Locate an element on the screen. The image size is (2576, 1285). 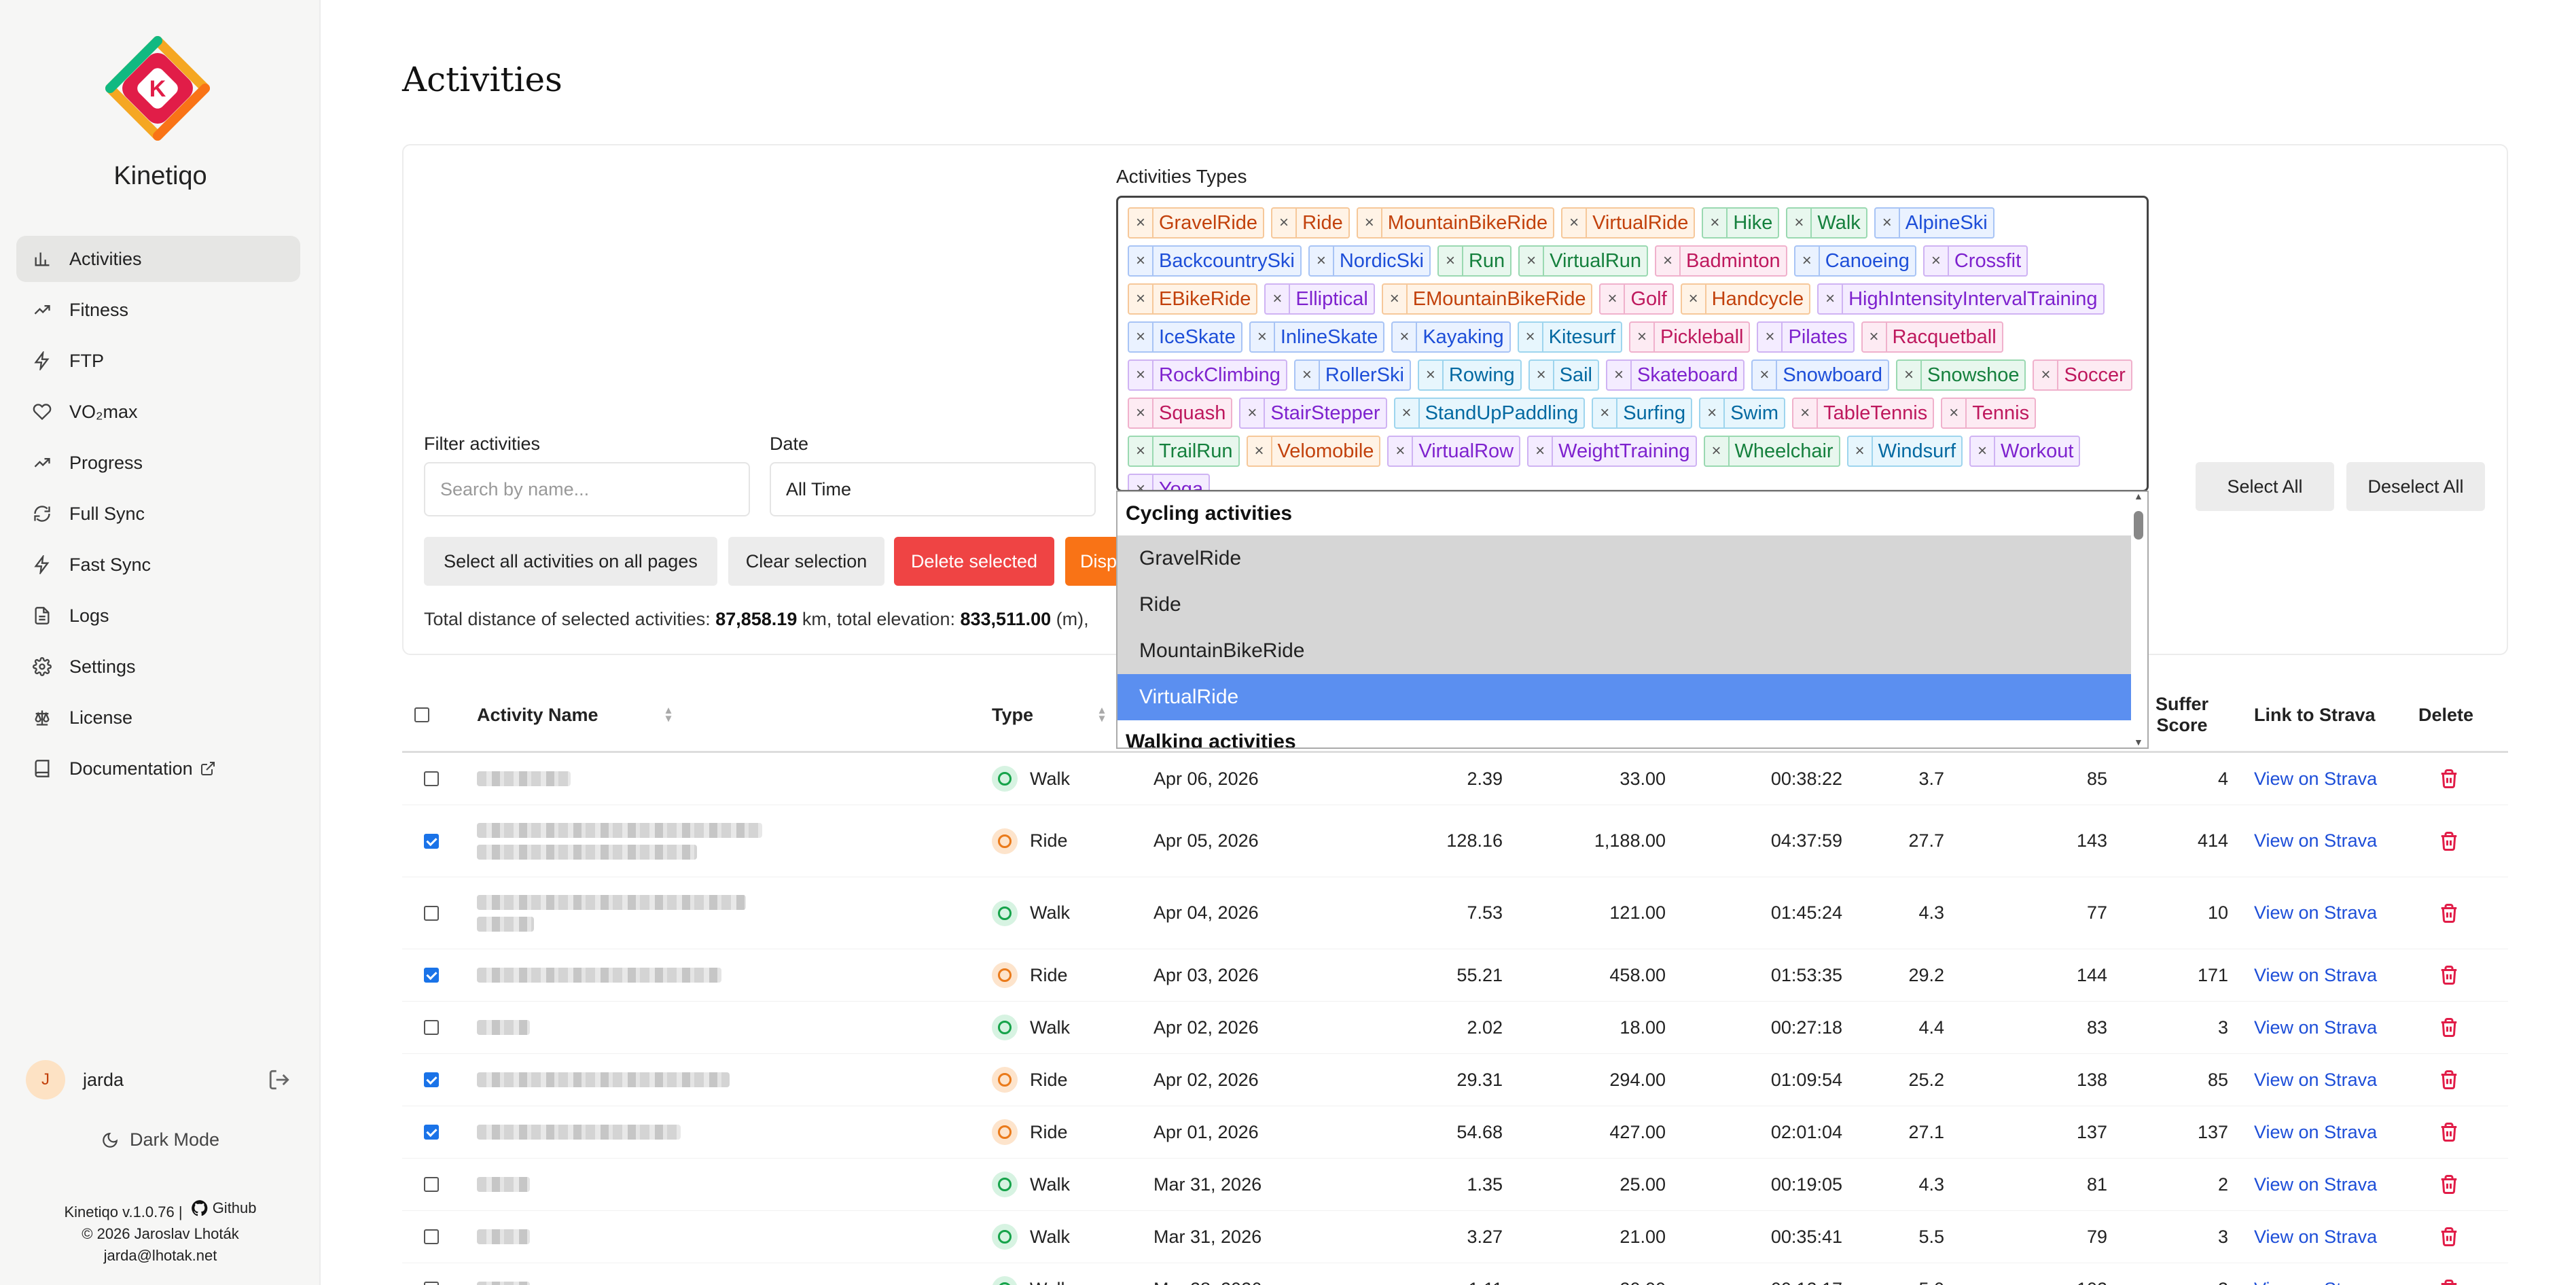
date-select: All Time is located at coordinates (933, 489).